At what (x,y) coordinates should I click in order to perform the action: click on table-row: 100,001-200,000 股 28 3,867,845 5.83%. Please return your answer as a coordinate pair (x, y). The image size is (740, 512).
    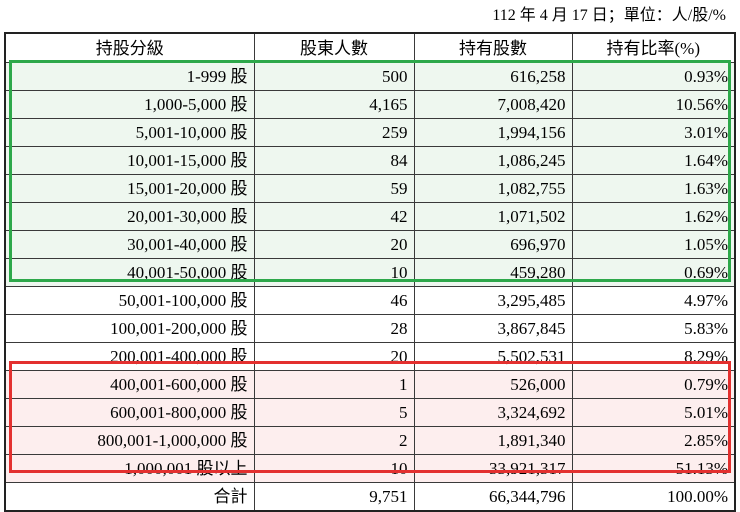
    Looking at the image, I should click on (370, 328).